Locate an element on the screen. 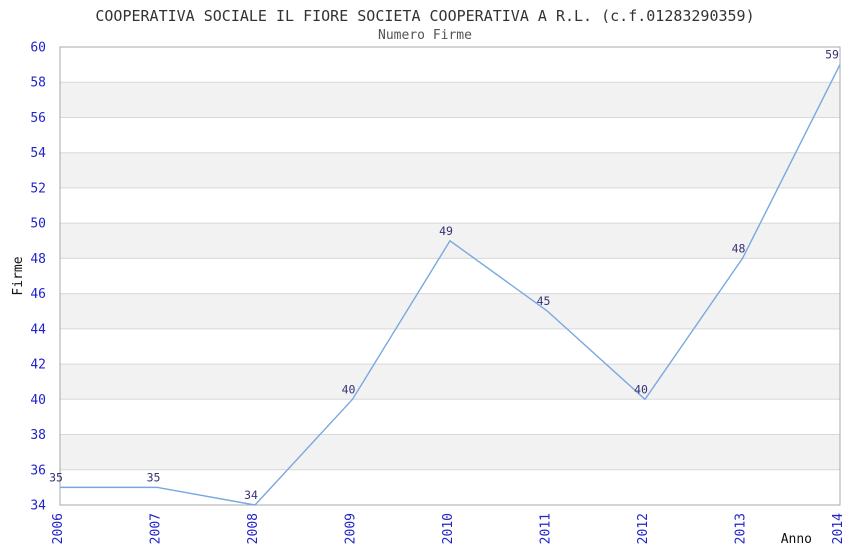 The width and height of the screenshot is (850, 550). x-tick-label: 2011 is located at coordinates (546, 528).